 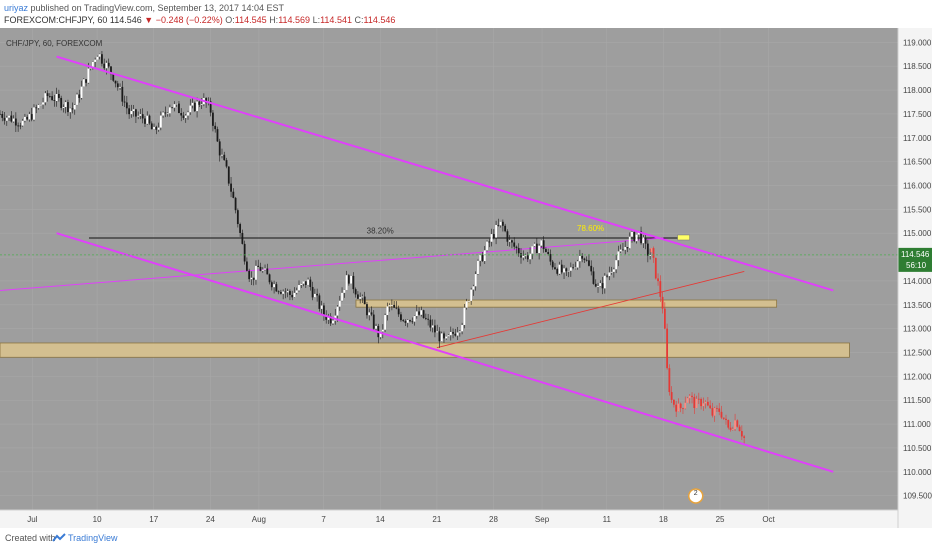 I want to click on x-tick-label: Jul, so click(x=32, y=519).